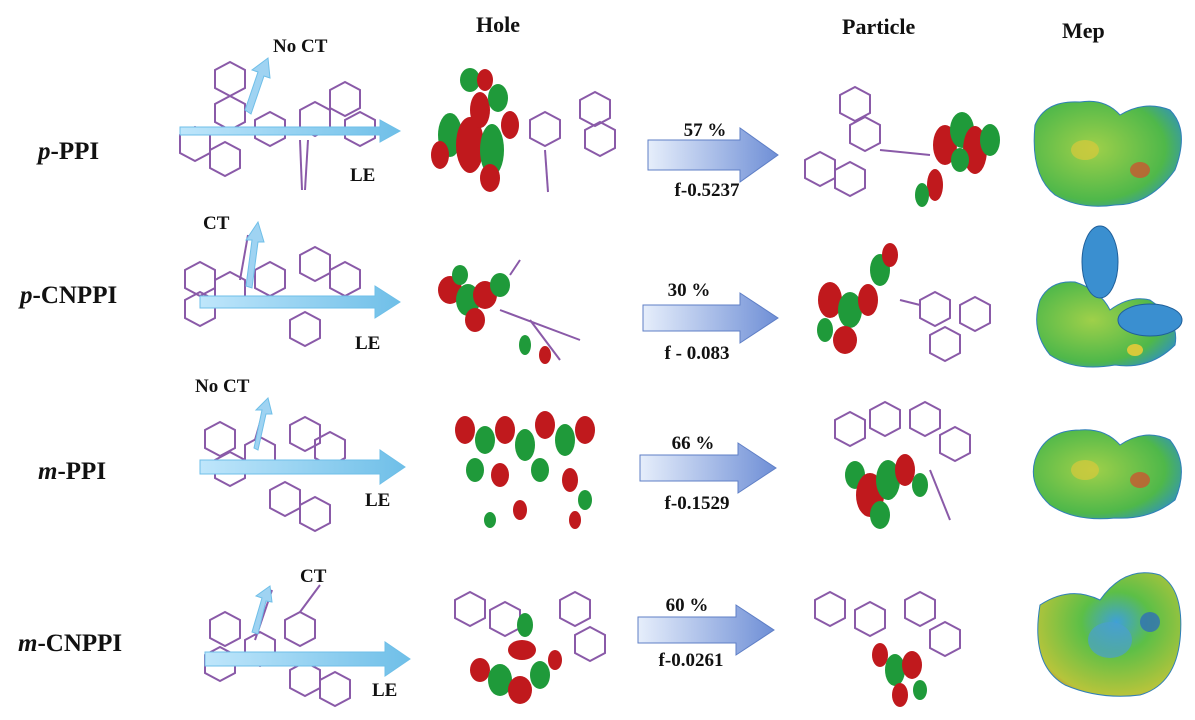  What do you see at coordinates (363, 175) in the screenshot?
I see `le-tag-1: LE` at bounding box center [363, 175].